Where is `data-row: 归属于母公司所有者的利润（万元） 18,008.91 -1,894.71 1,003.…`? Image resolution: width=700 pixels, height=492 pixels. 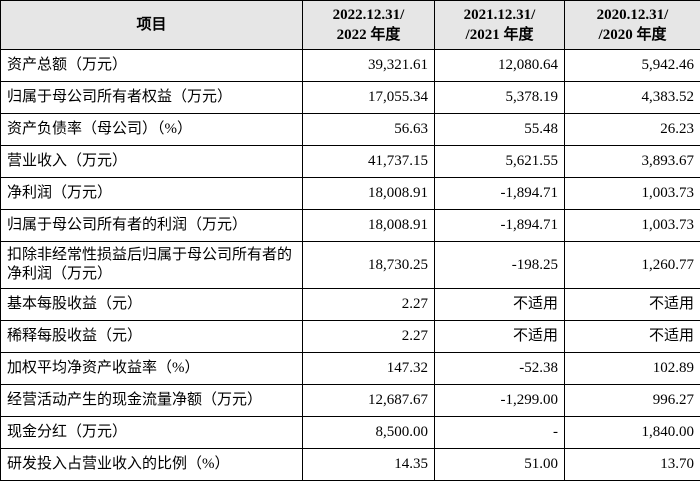
data-row: 归属于母公司所有者的利润（万元） 18,008.91 -1,894.71 1,003.… is located at coordinates (350, 225).